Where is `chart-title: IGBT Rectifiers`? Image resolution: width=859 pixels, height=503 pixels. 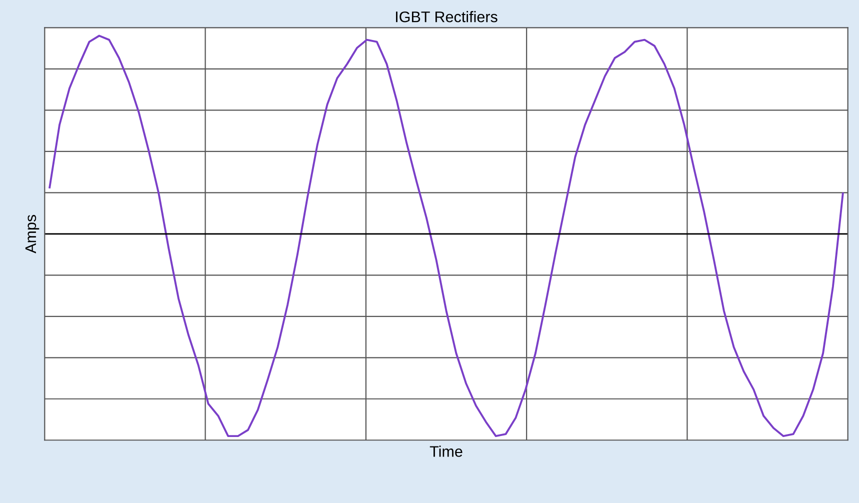 chart-title: IGBT Rectifiers is located at coordinates (447, 16).